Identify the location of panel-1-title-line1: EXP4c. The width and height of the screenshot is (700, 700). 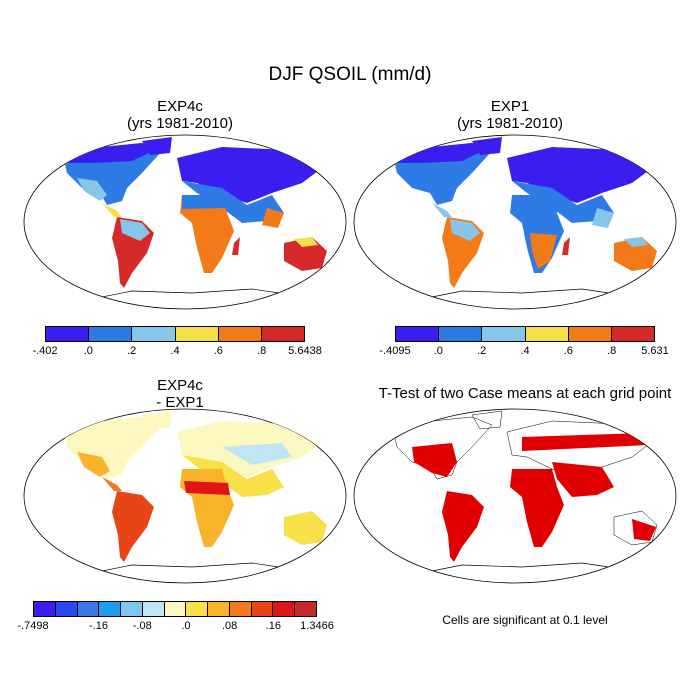
(180, 106).